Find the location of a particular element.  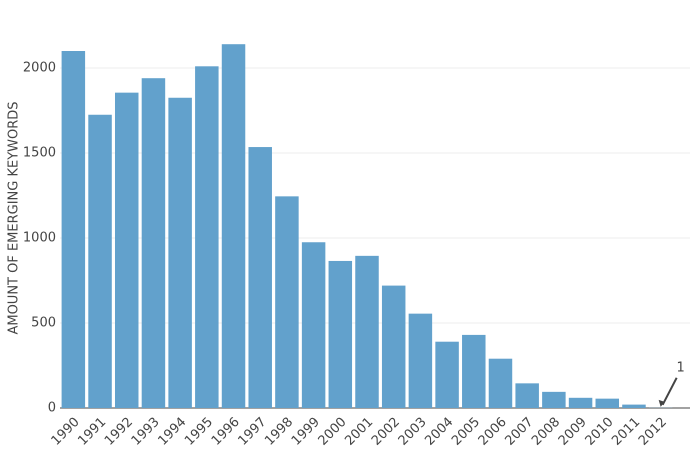

x-tick-label: 1994 is located at coordinates (172, 432).